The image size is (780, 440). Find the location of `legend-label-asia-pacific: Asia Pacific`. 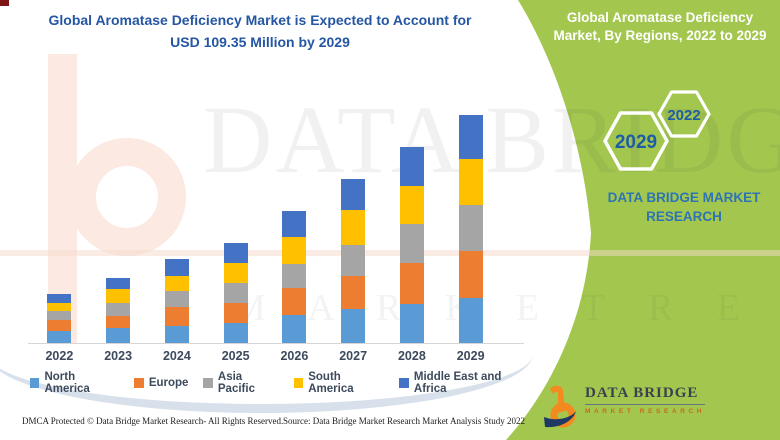

legend-label-asia-pacific: Asia Pacific is located at coordinates (236, 383).